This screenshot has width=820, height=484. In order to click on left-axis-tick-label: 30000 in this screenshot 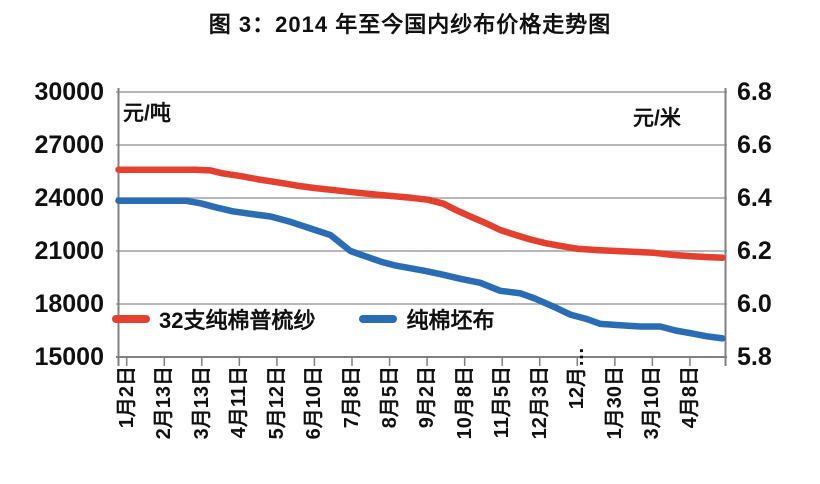, I will do `click(69, 92)`.